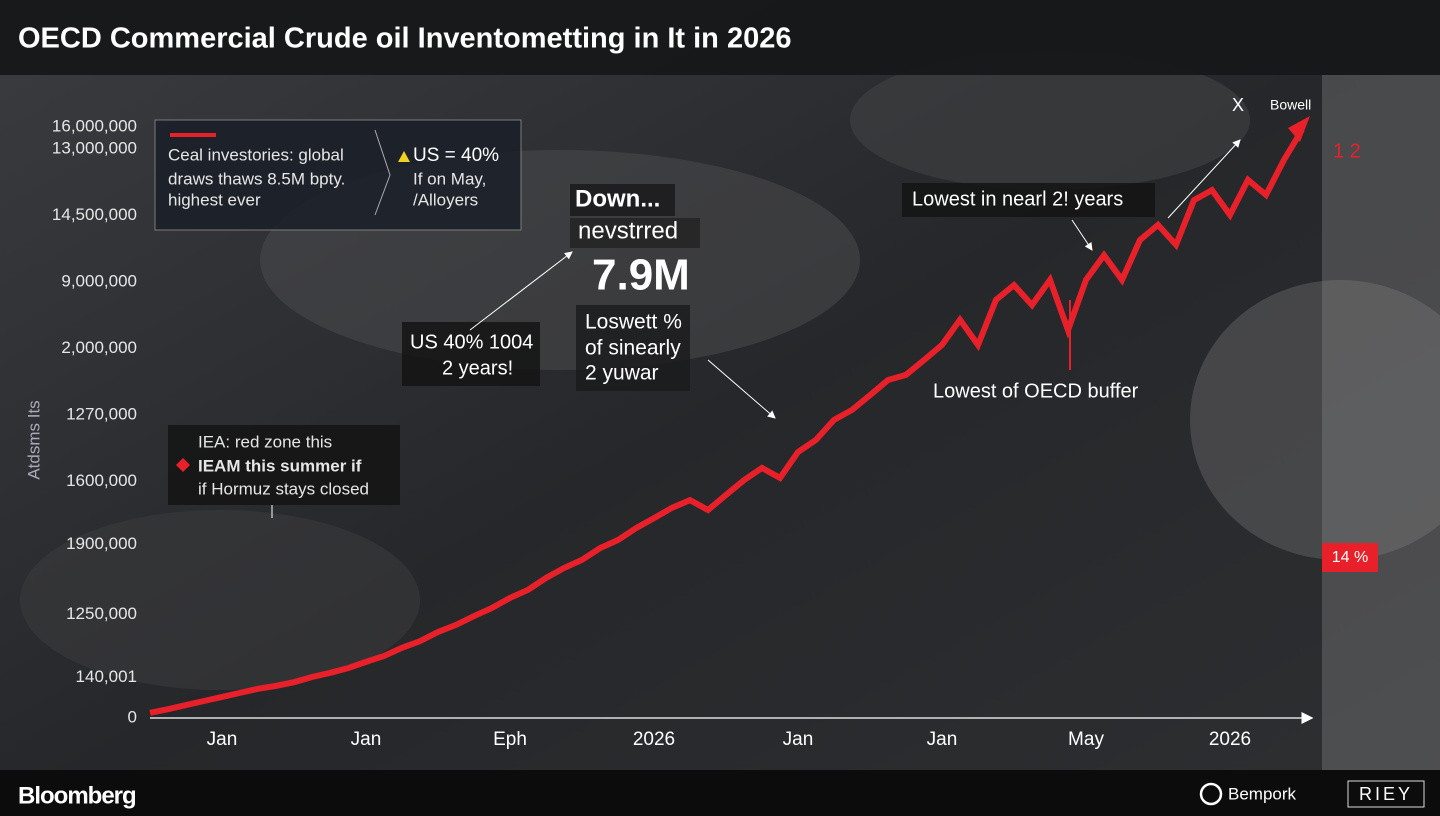  Describe the element at coordinates (94, 125) in the screenshot. I see `y-tick-label: 16,000,000` at that location.